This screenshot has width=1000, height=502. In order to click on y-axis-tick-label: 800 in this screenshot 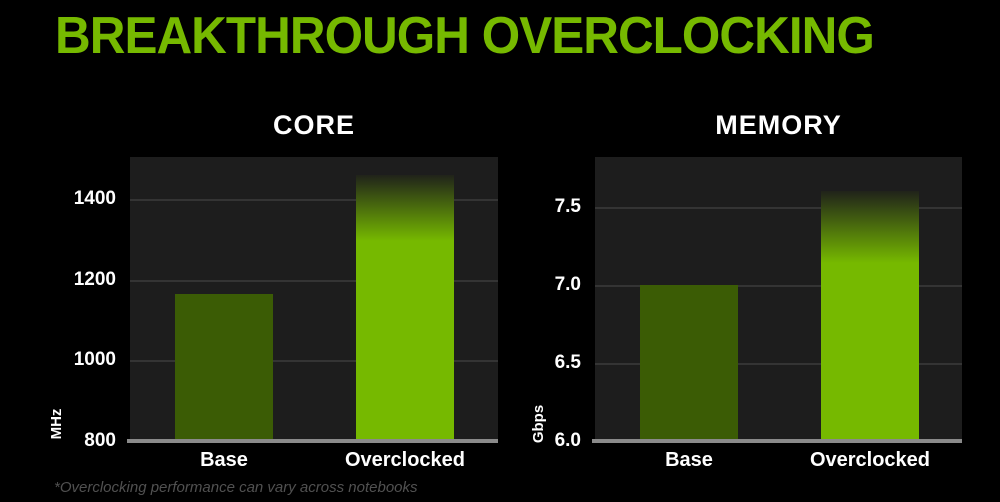, I will do `click(100, 440)`.